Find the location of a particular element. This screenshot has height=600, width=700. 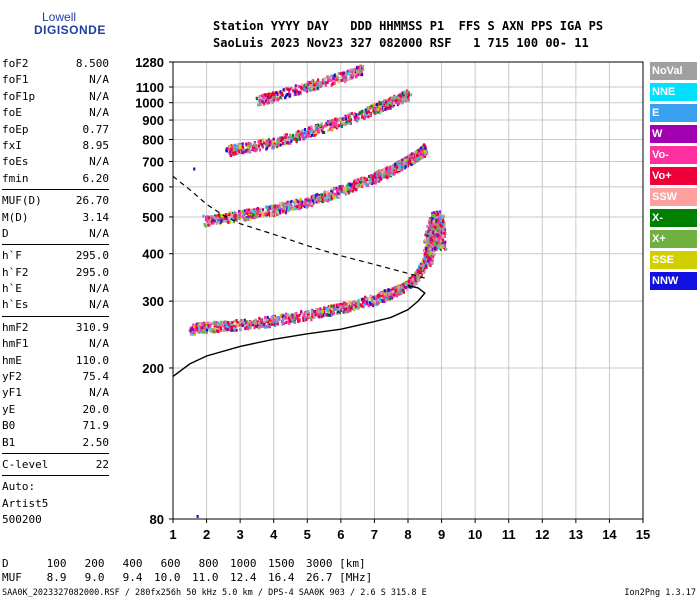

distance-row: D 100 200 400 600 800 1000 1500 3000 [km] is located at coordinates (187, 564).